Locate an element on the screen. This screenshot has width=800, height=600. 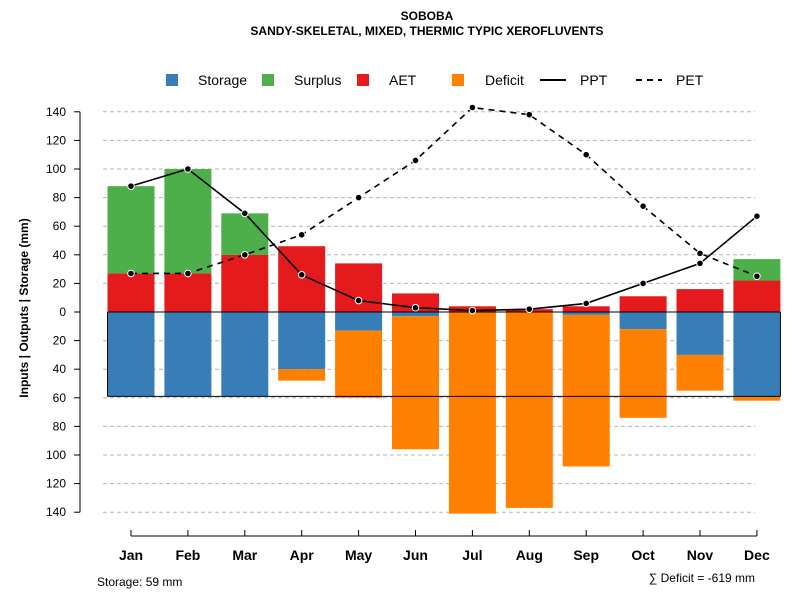
aet-bar-may is located at coordinates (359, 287).